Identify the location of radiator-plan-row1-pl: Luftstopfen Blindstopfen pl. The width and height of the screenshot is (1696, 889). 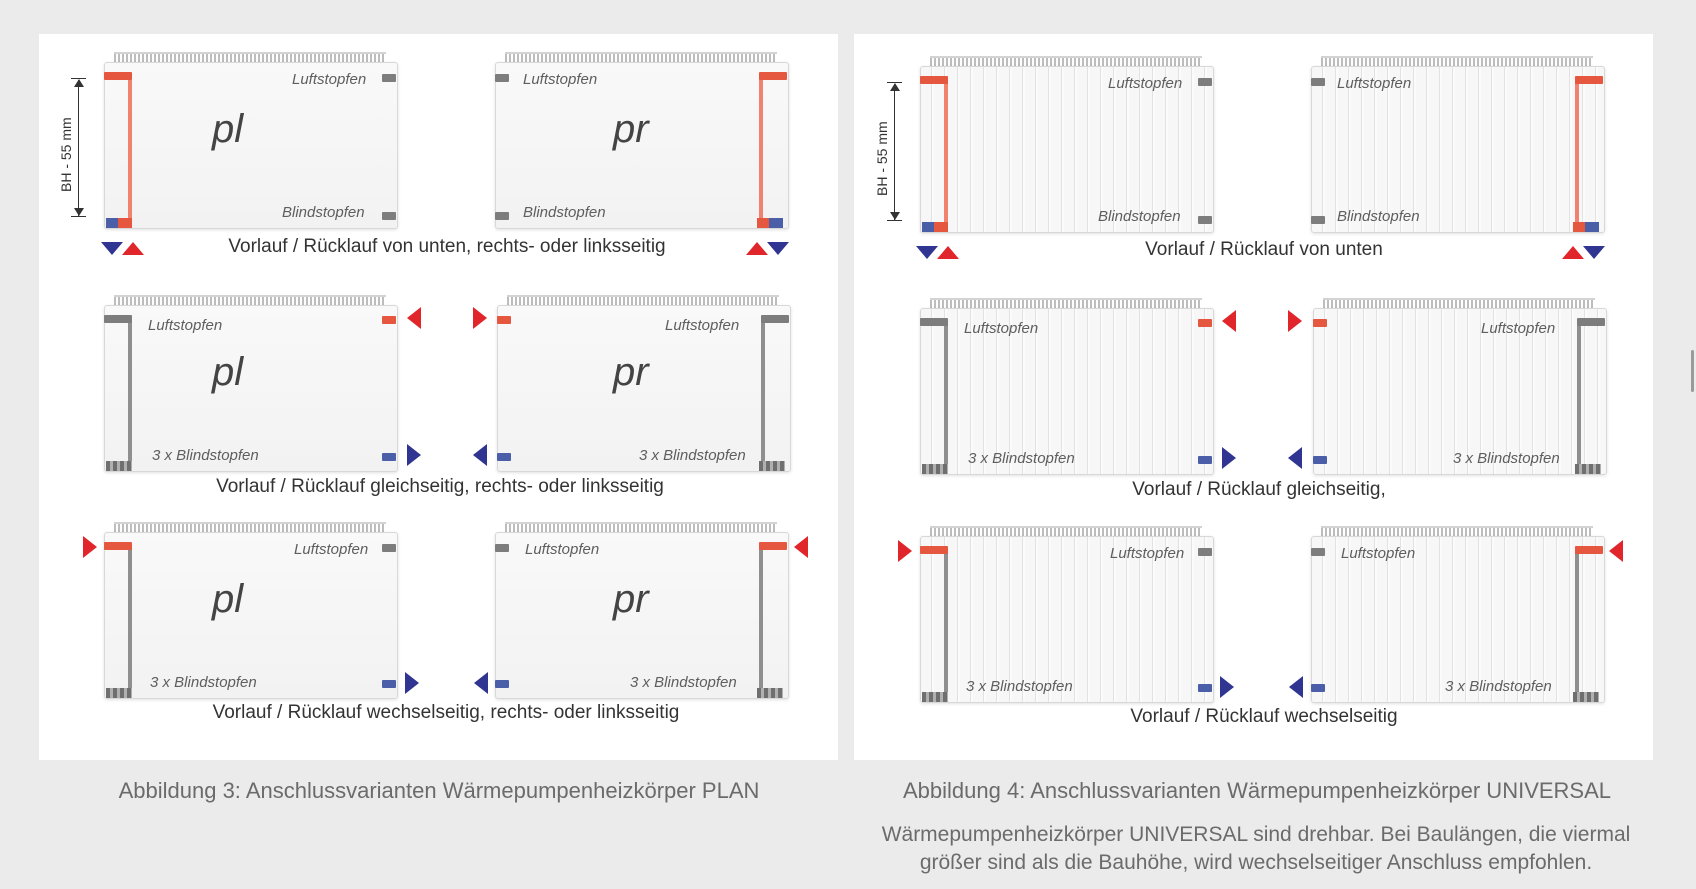
(251, 140).